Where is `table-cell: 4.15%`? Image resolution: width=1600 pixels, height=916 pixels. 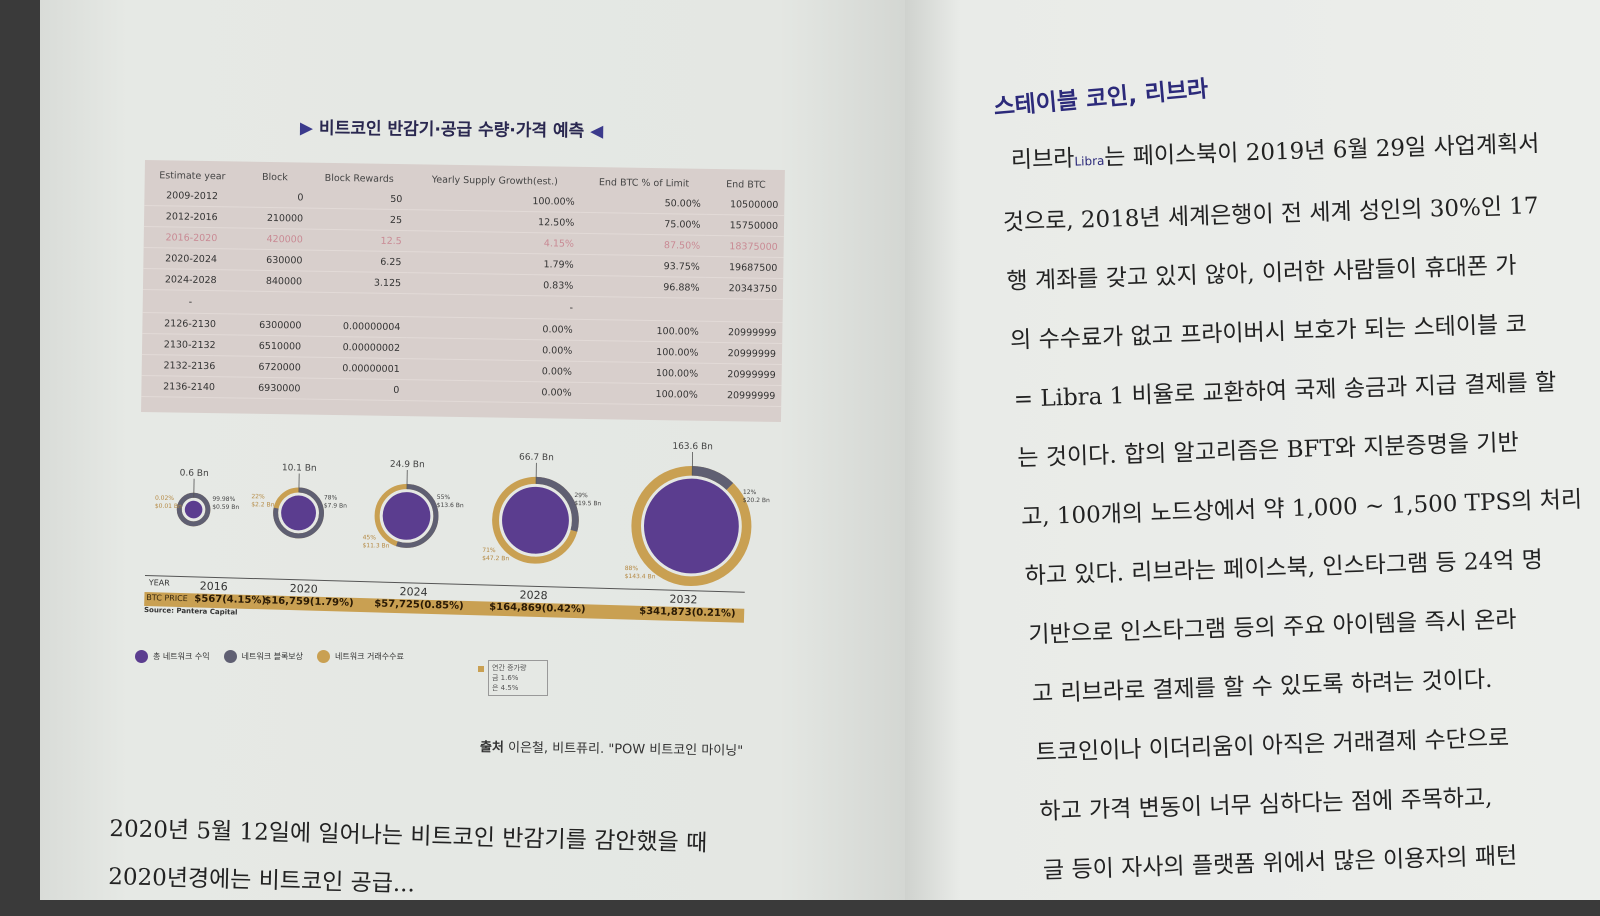
table-cell: 4.15% is located at coordinates (494, 243).